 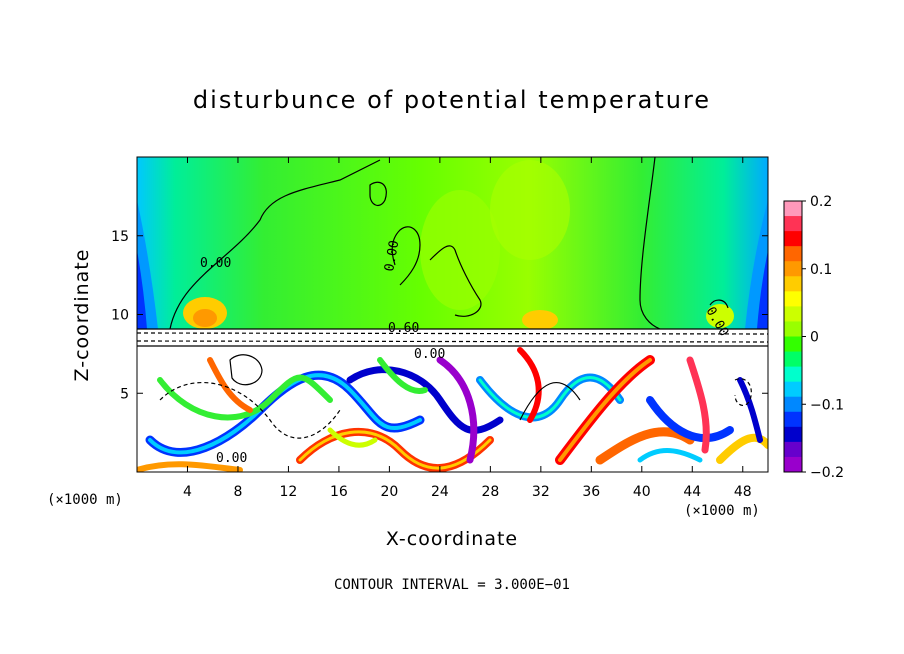 What do you see at coordinates (452, 337) in the screenshot?
I see `inversion-band` at bounding box center [452, 337].